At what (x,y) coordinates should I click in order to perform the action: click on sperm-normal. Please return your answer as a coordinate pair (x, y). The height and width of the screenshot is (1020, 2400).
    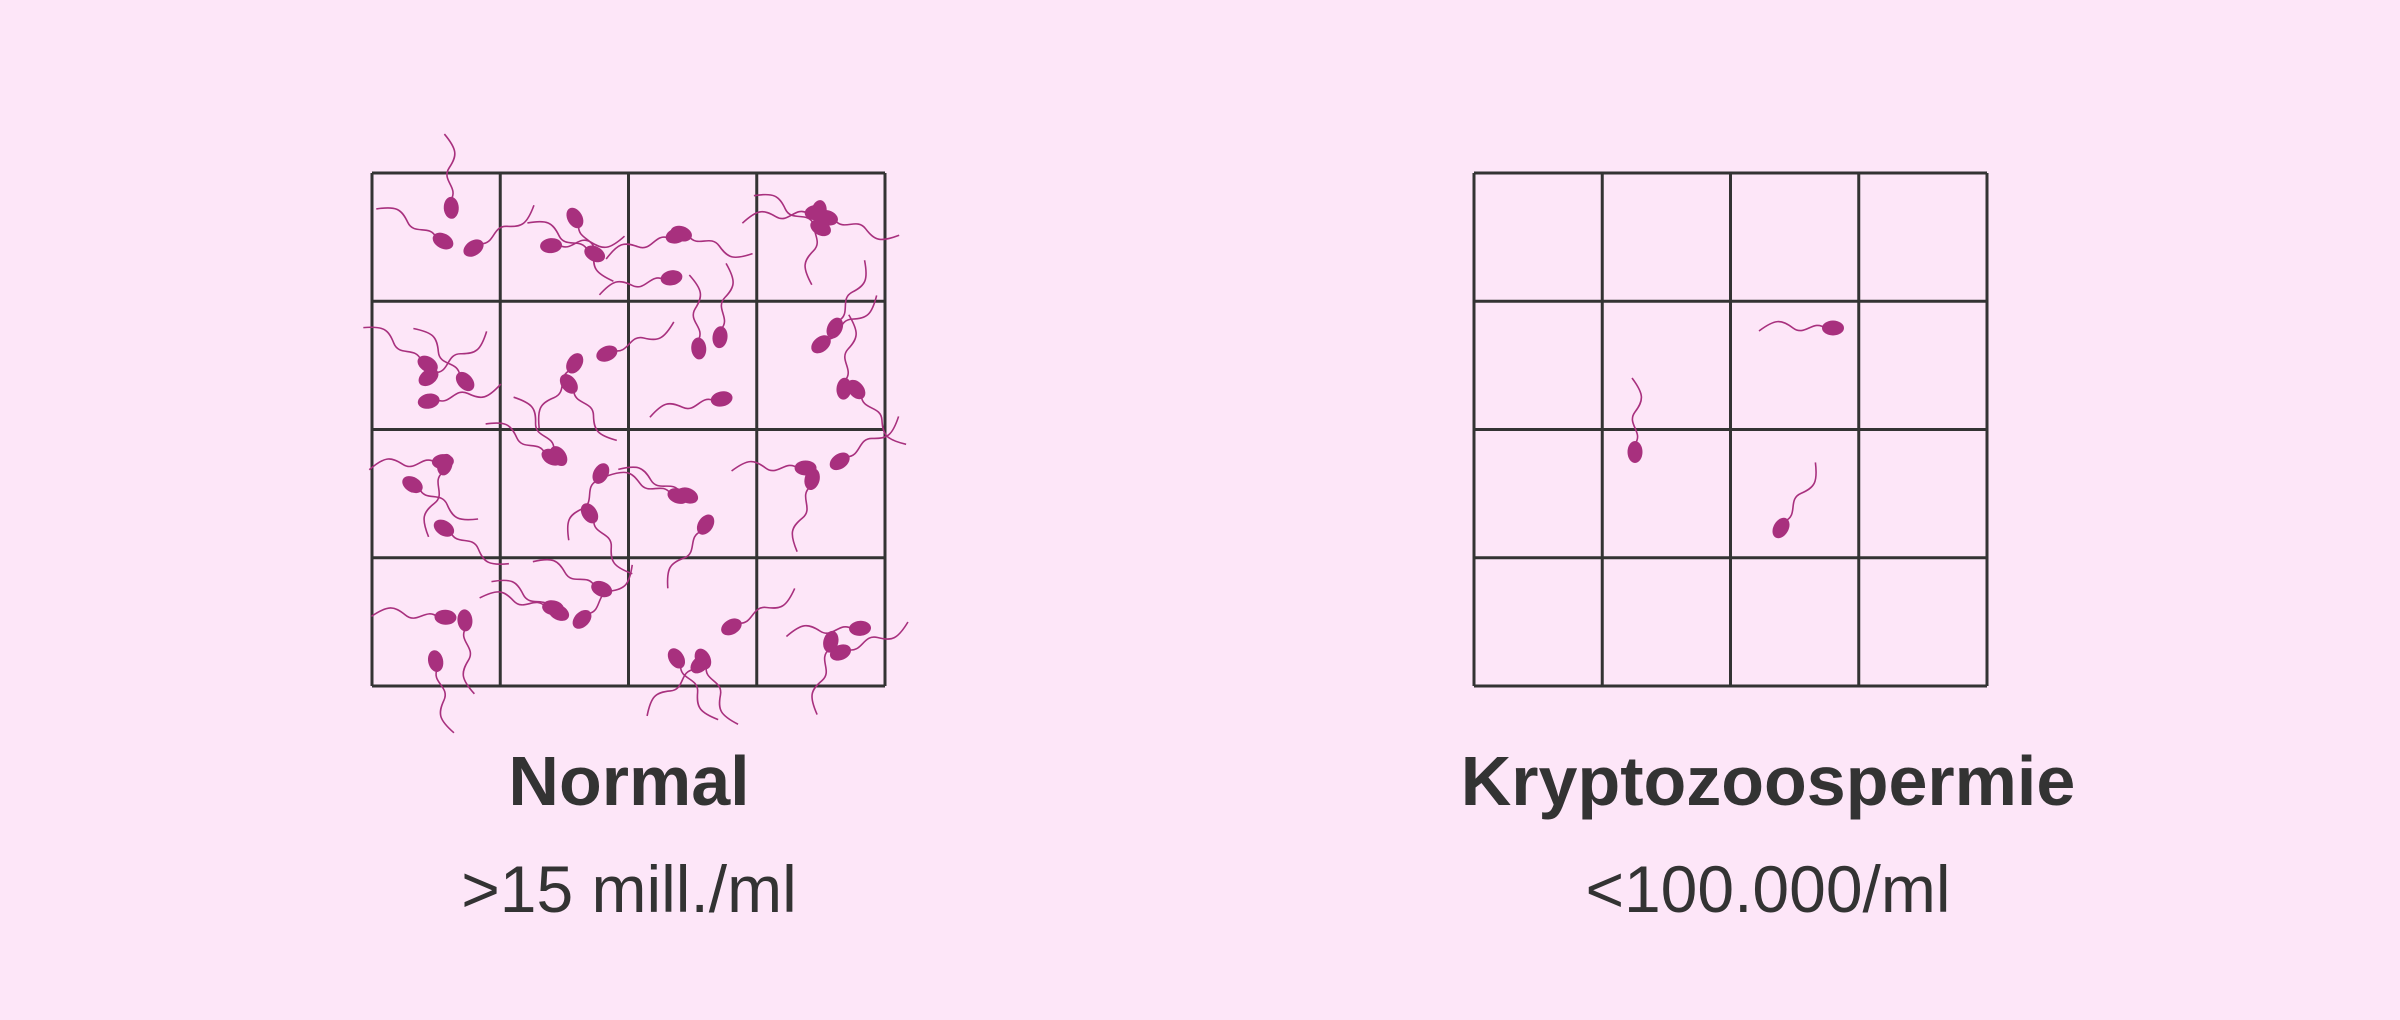
    Looking at the image, I should click on (636, 433).